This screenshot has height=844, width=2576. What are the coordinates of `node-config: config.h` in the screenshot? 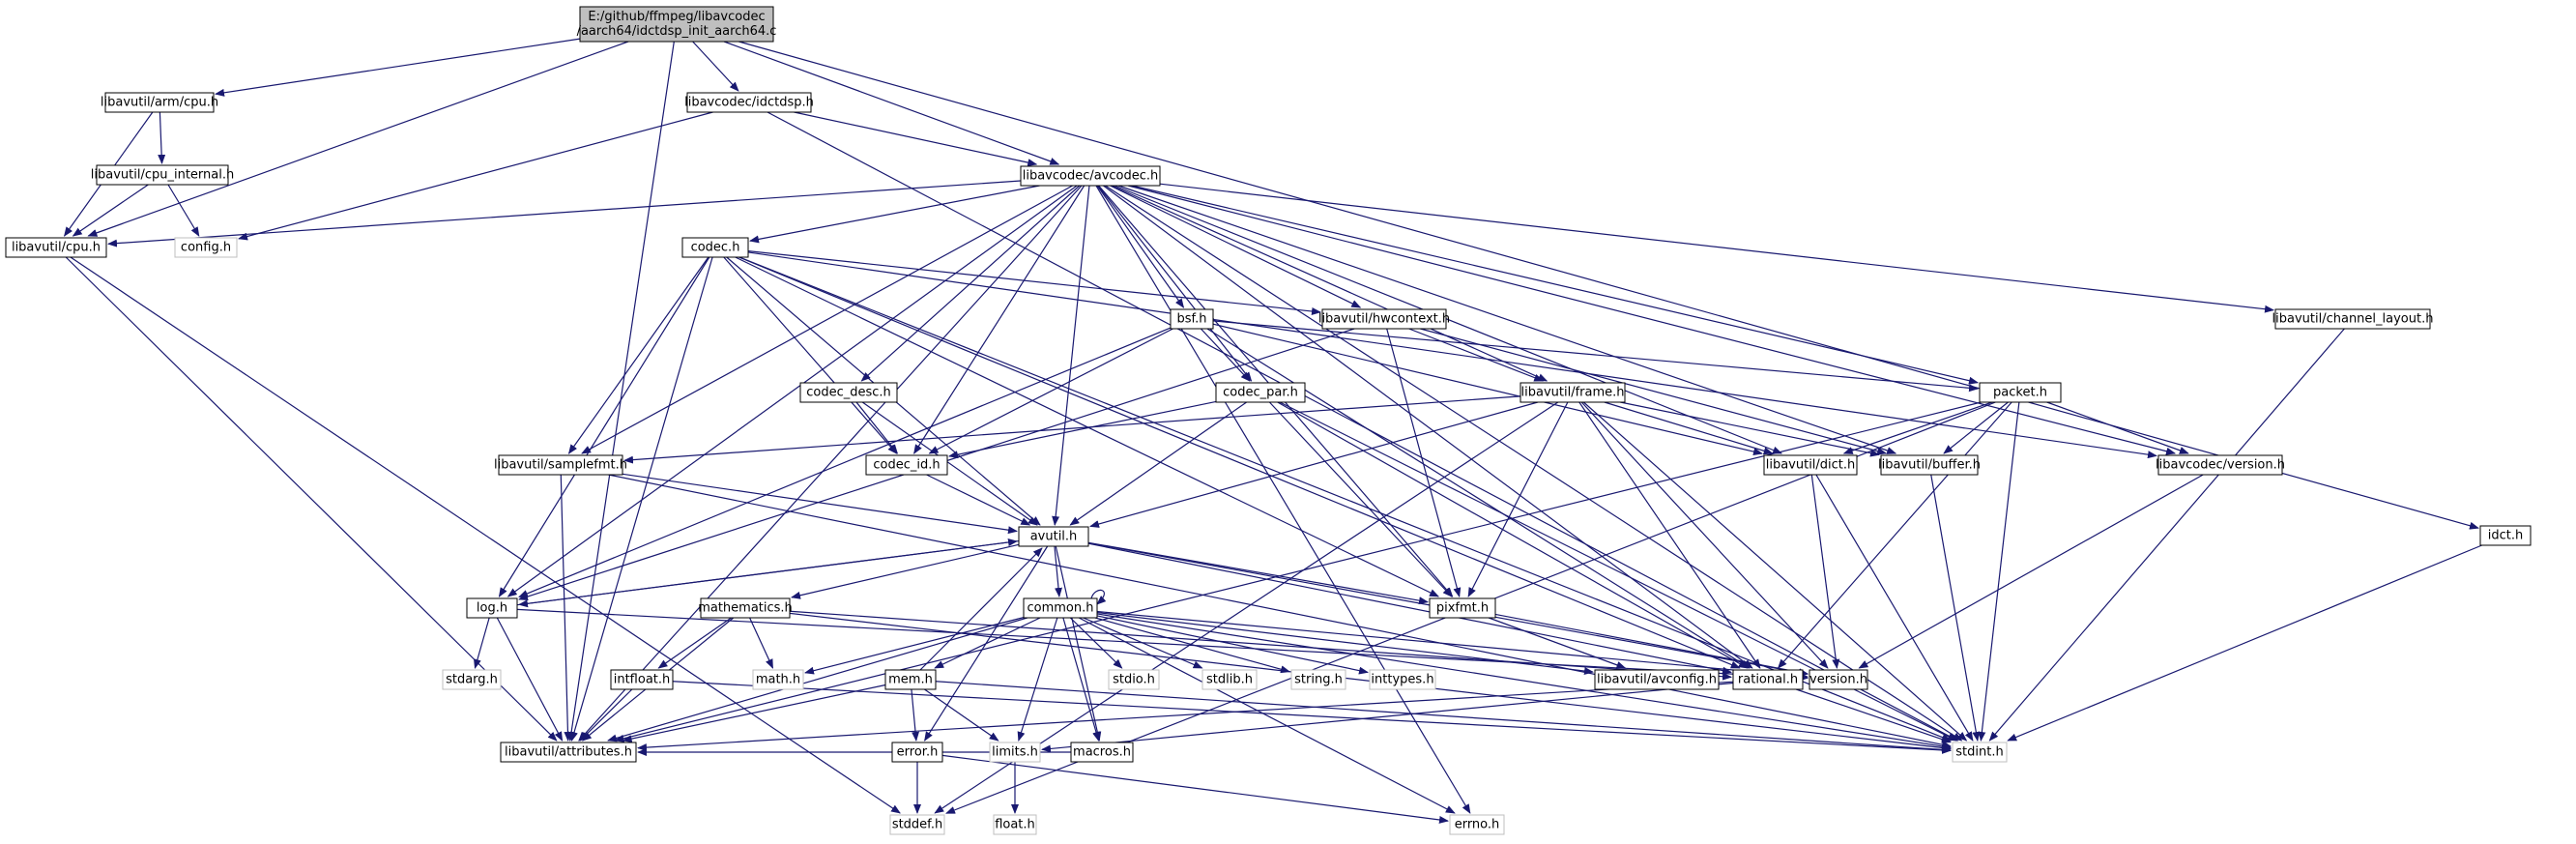 It's located at (206, 247).